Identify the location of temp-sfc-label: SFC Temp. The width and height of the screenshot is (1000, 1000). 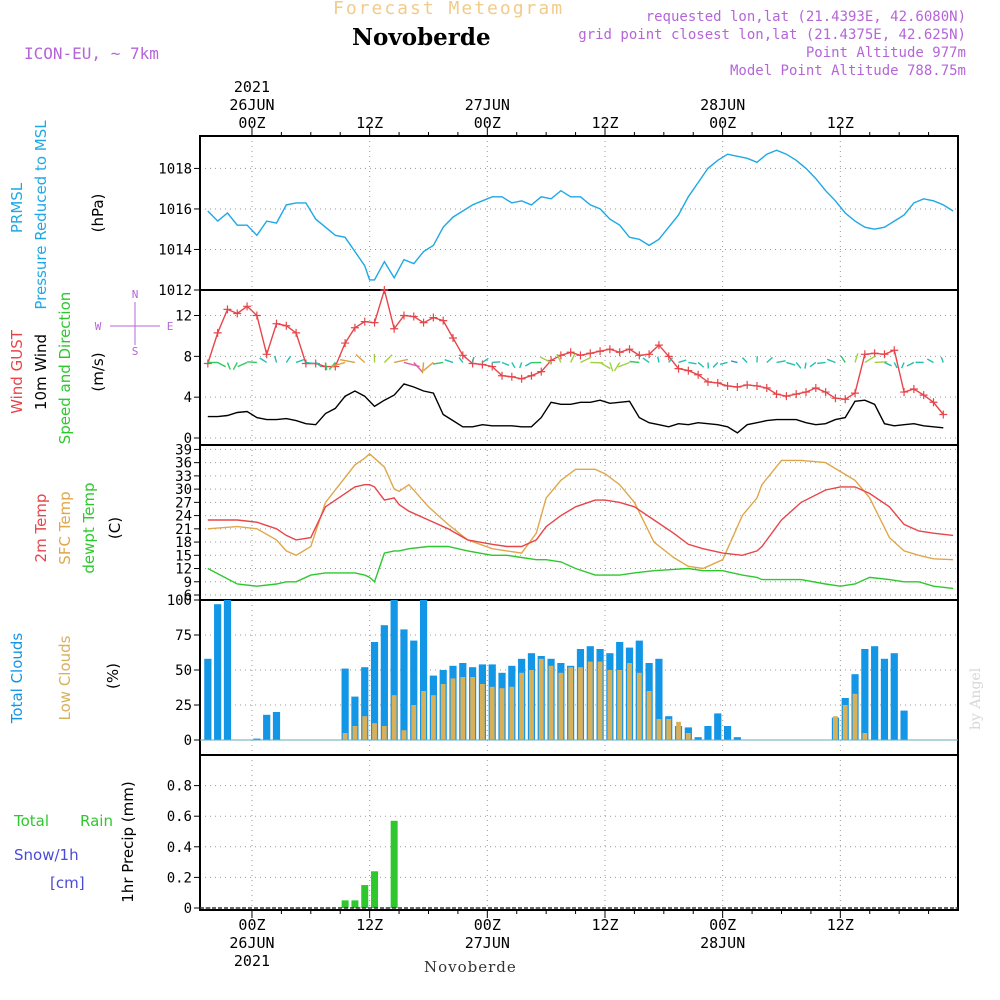
(65, 527).